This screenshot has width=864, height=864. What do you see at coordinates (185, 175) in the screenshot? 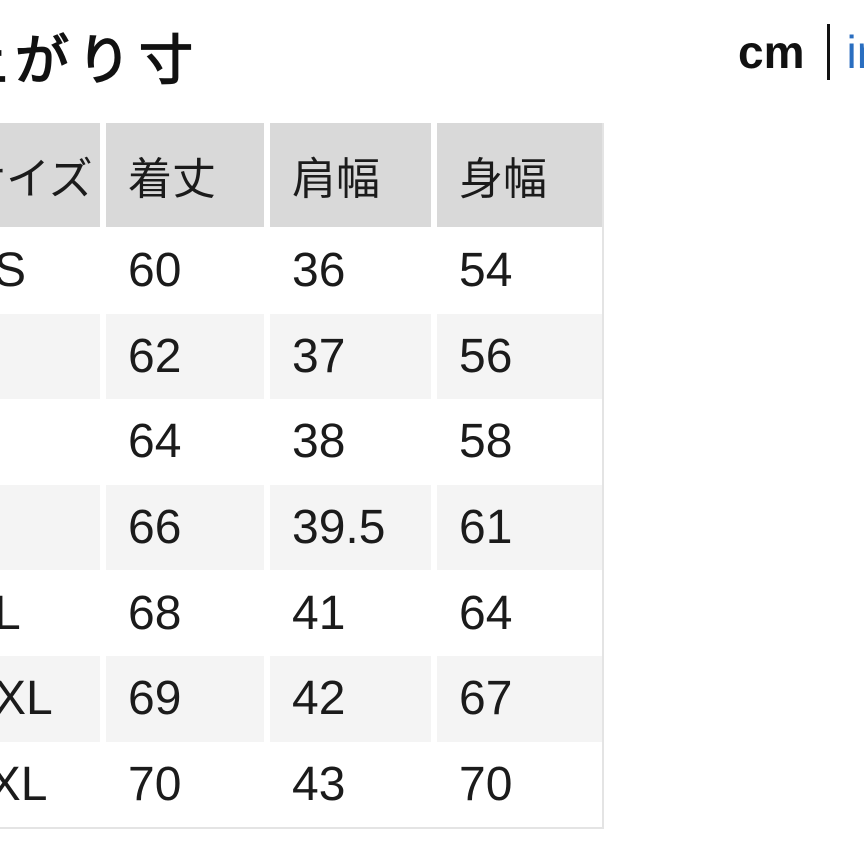
I see `header-cell-length: 着丈` at bounding box center [185, 175].